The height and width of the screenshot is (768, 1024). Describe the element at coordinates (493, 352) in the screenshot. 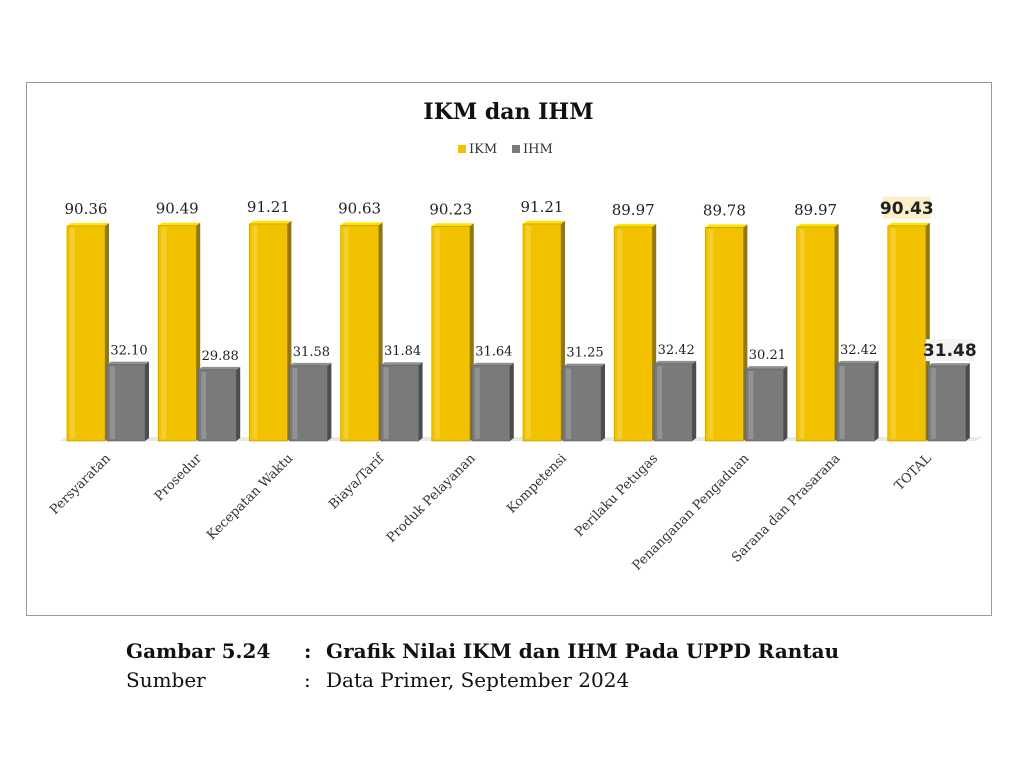

I see `data-label-ihm: 31.64` at that location.